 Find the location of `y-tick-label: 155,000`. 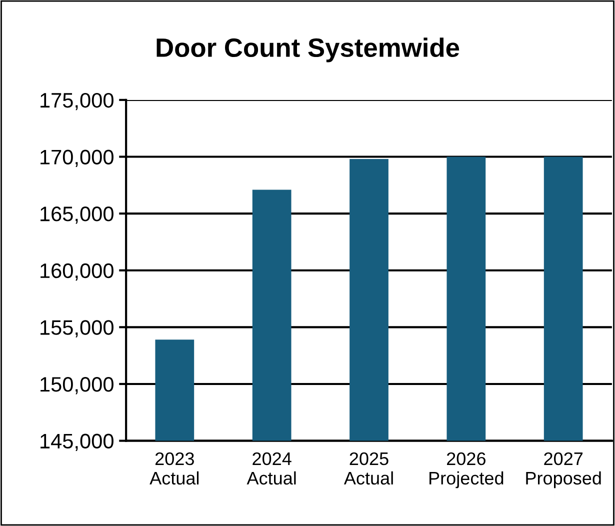

y-tick-label: 155,000 is located at coordinates (77, 329).